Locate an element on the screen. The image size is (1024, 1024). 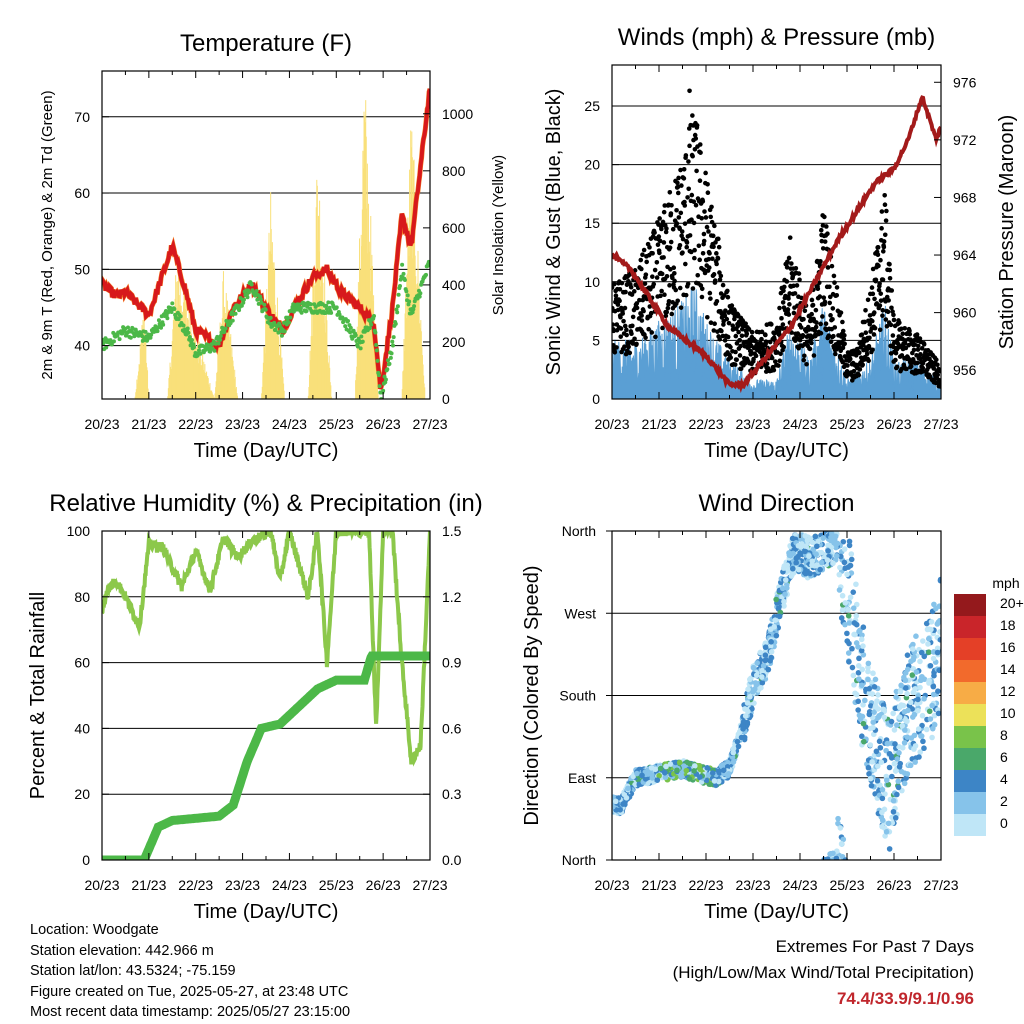
x-tick-label: 23/23 is located at coordinates (752, 424).